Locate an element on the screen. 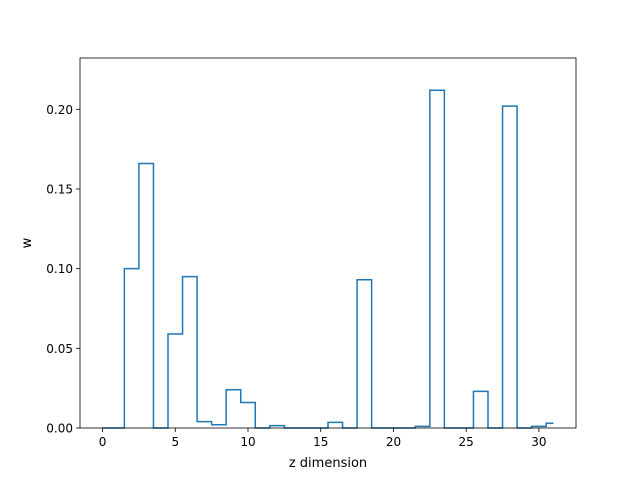  y-tick-label: 0.00 is located at coordinates (59, 429).